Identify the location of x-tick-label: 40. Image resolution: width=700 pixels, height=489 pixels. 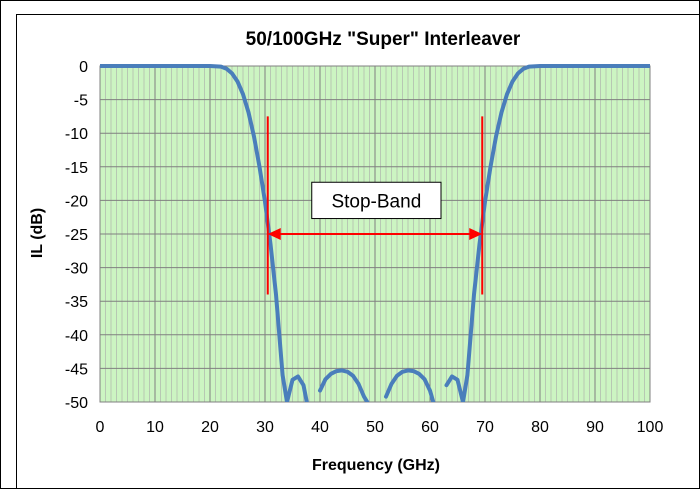
(320, 427).